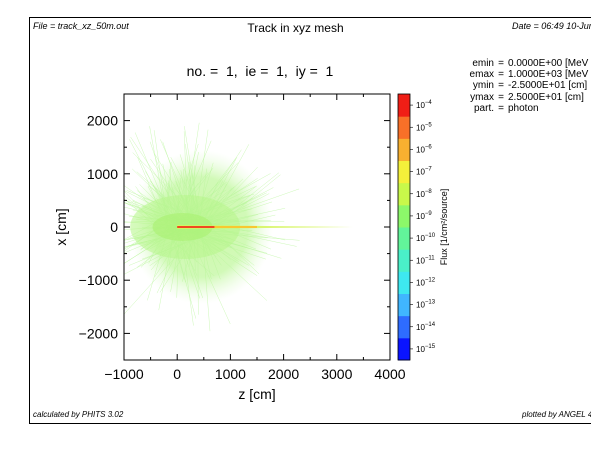  What do you see at coordinates (260, 71) in the screenshot?
I see `chart-subtitle: no. = 1, ie = 1, iy = 1` at bounding box center [260, 71].